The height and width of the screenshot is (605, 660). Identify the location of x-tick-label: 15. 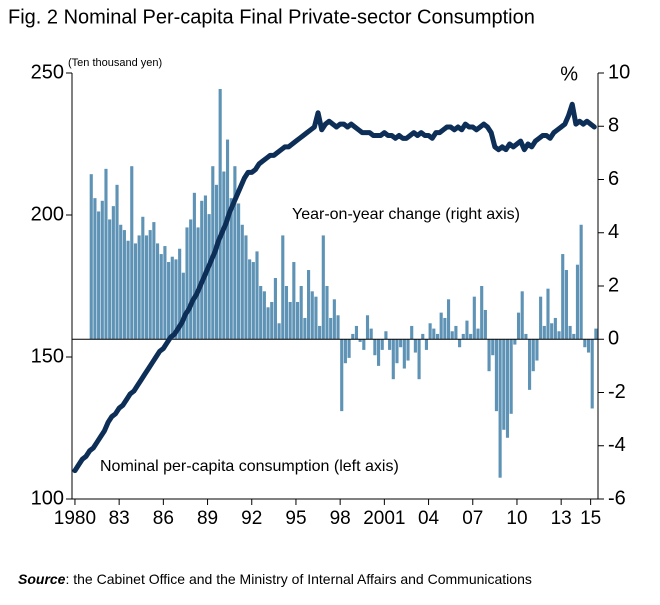
(590, 518).